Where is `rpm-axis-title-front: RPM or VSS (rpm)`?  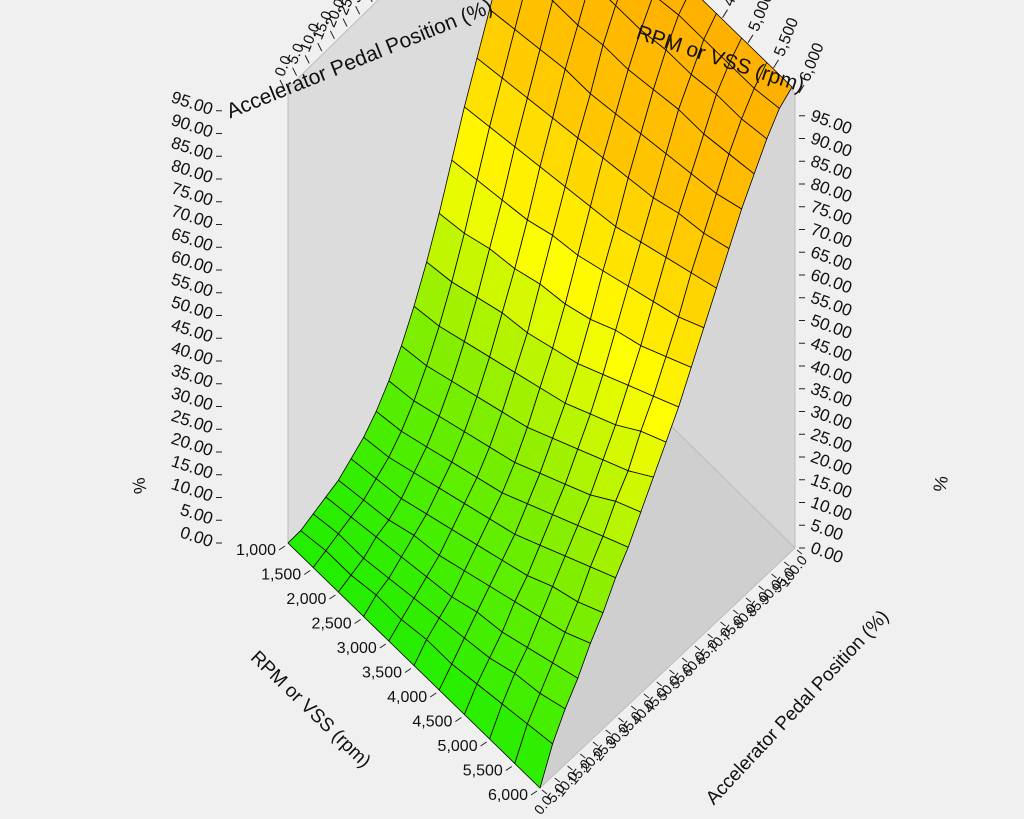
rpm-axis-title-front: RPM or VSS (rpm) is located at coordinates (310, 709).